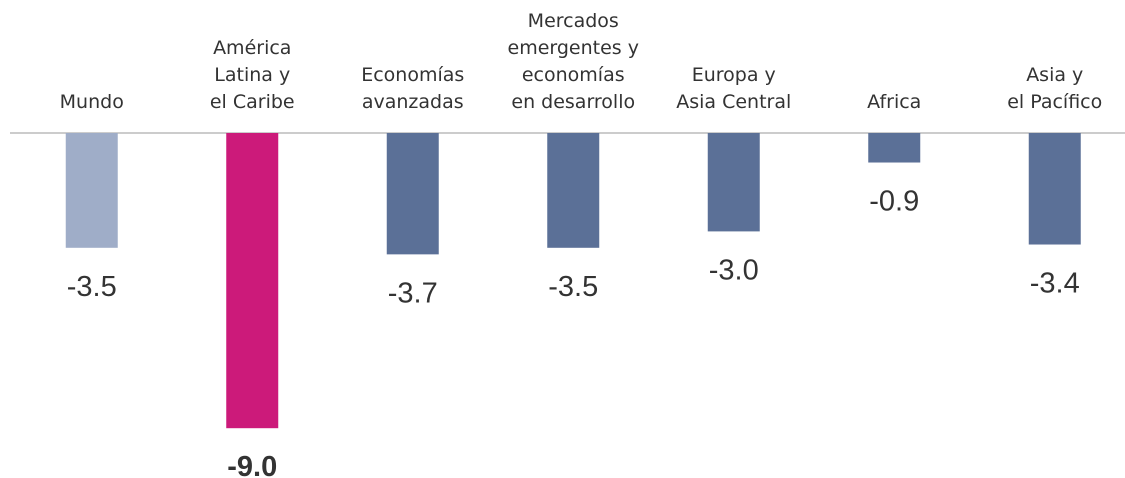  What do you see at coordinates (252, 102) in the screenshot?
I see `category-label: el Caribe` at bounding box center [252, 102].